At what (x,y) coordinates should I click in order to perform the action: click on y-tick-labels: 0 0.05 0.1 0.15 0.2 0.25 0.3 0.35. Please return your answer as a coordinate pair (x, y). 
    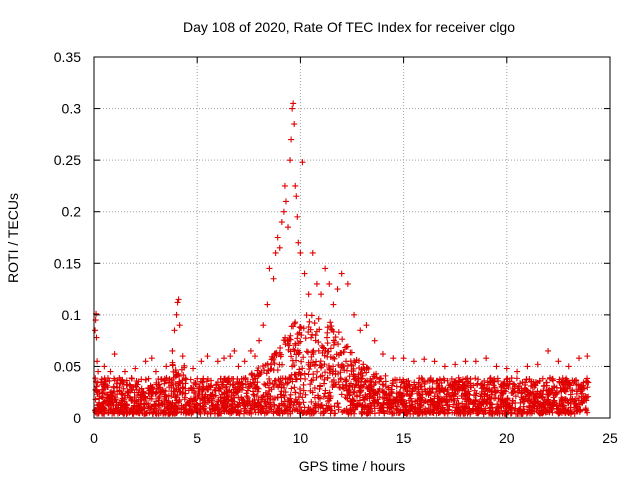
    Looking at the image, I should click on (67, 237).